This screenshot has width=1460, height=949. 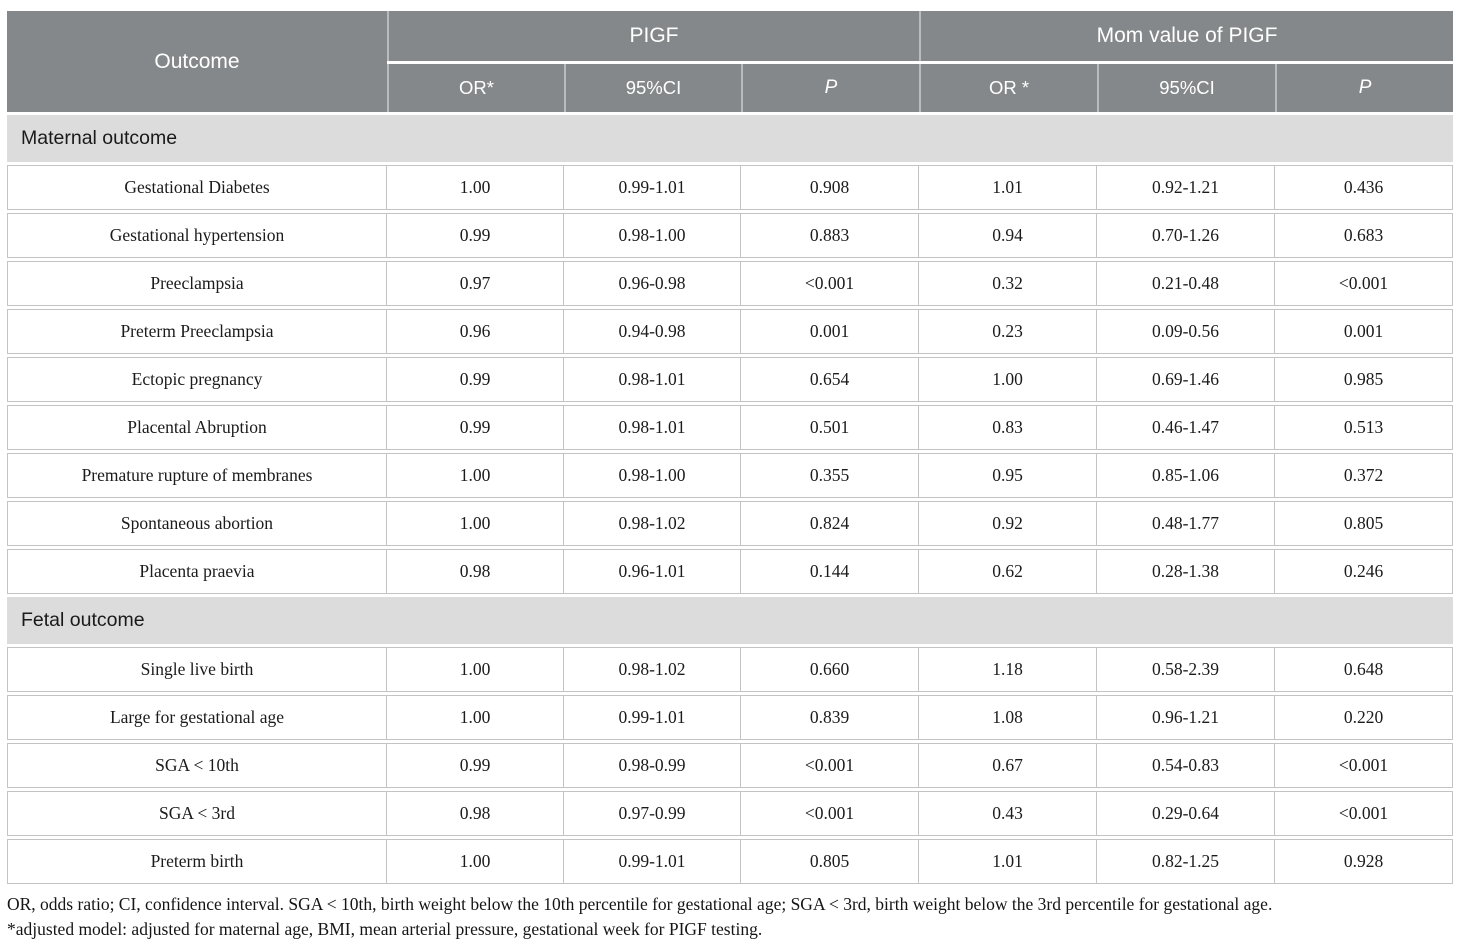 What do you see at coordinates (1008, 813) in the screenshot?
I see `cell-or_mom: 0.43` at bounding box center [1008, 813].